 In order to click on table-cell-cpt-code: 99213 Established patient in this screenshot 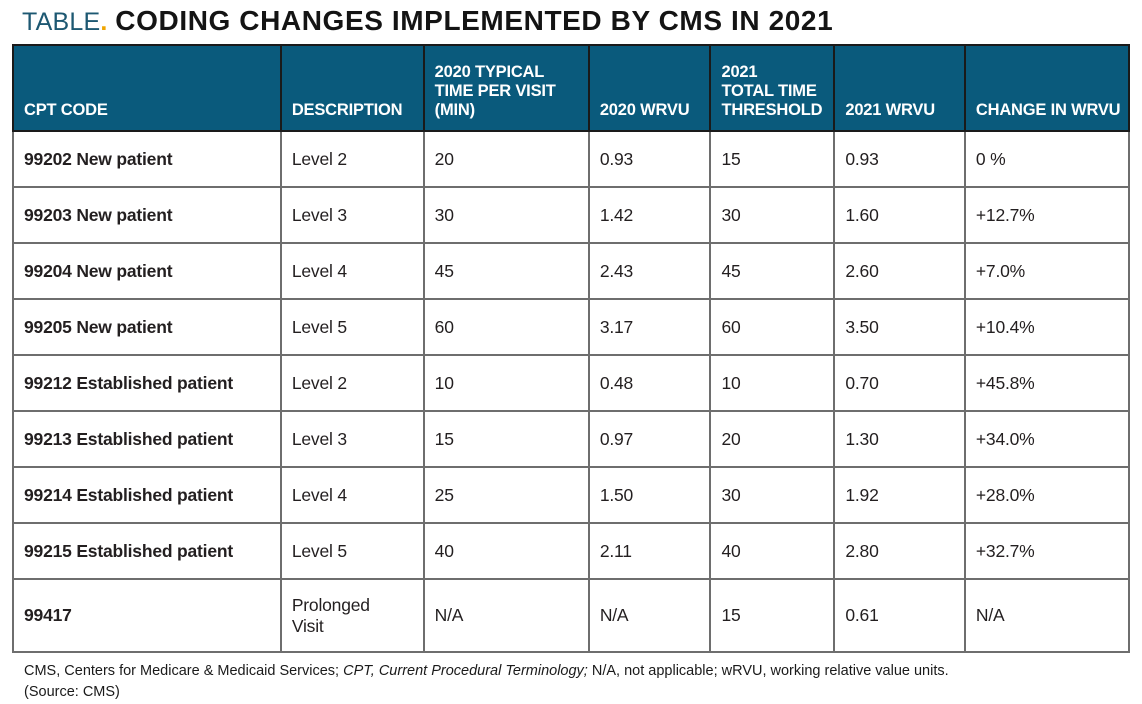, I will do `click(147, 439)`.